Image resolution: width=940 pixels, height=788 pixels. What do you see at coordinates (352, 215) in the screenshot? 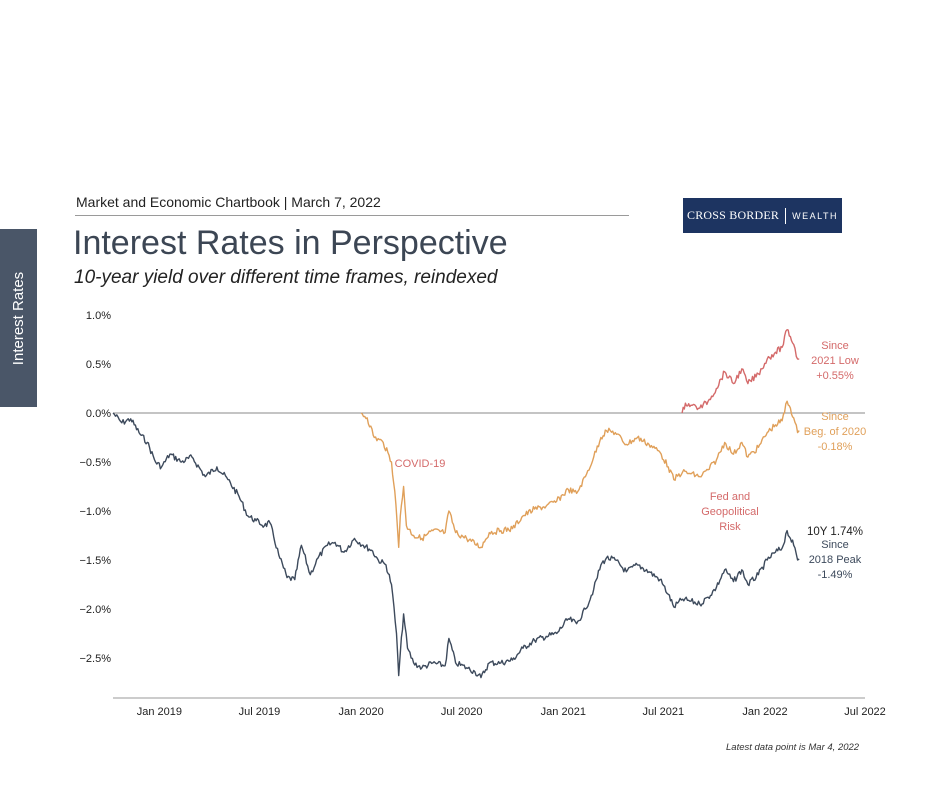
I see `header-divider` at bounding box center [352, 215].